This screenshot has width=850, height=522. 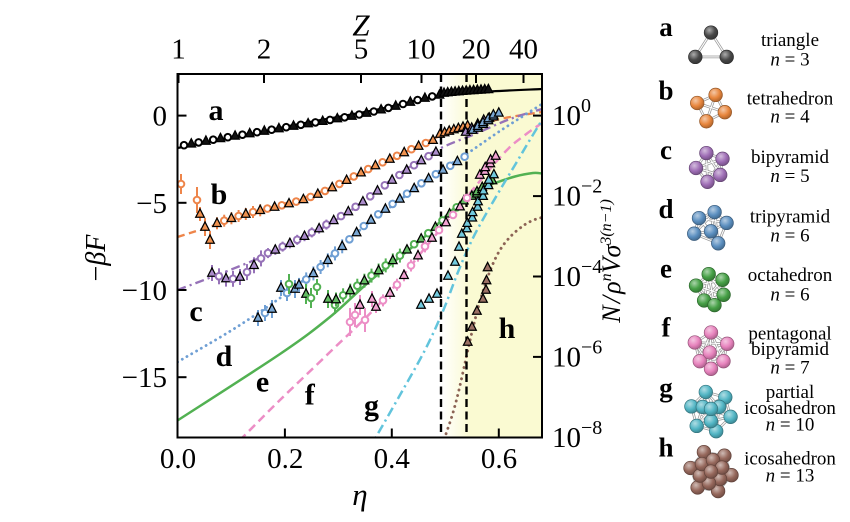 I want to click on svg-text: n = 13, so click(x=790, y=476).